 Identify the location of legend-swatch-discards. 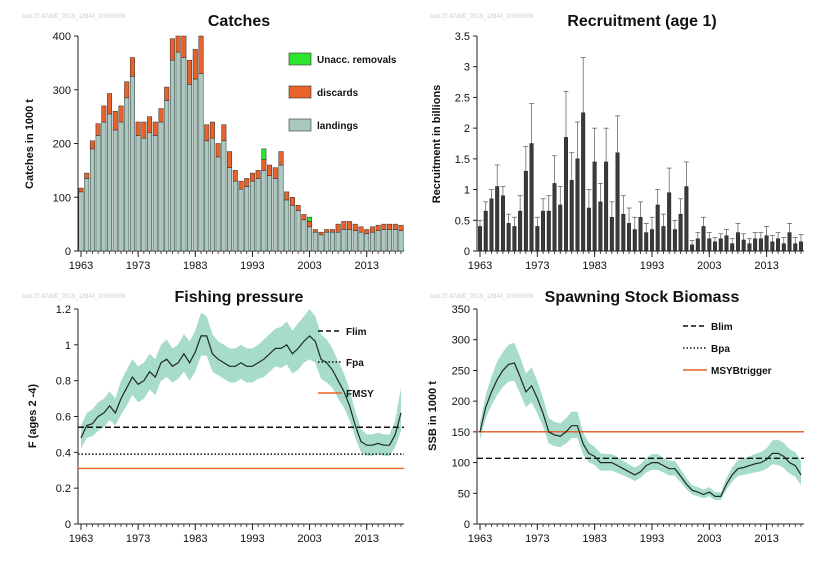
(300, 92).